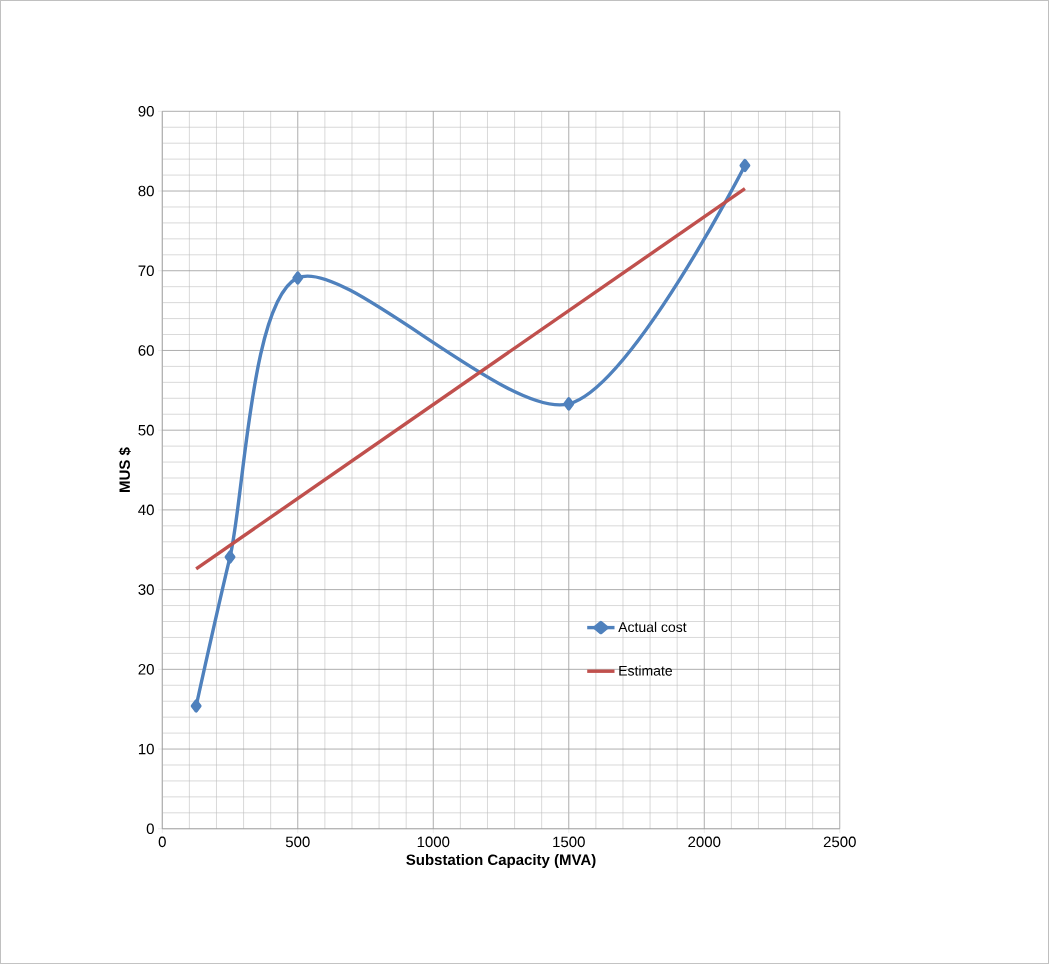 The image size is (1049, 964). Describe the element at coordinates (704, 842) in the screenshot. I see `x-tick-label: 2000` at that location.